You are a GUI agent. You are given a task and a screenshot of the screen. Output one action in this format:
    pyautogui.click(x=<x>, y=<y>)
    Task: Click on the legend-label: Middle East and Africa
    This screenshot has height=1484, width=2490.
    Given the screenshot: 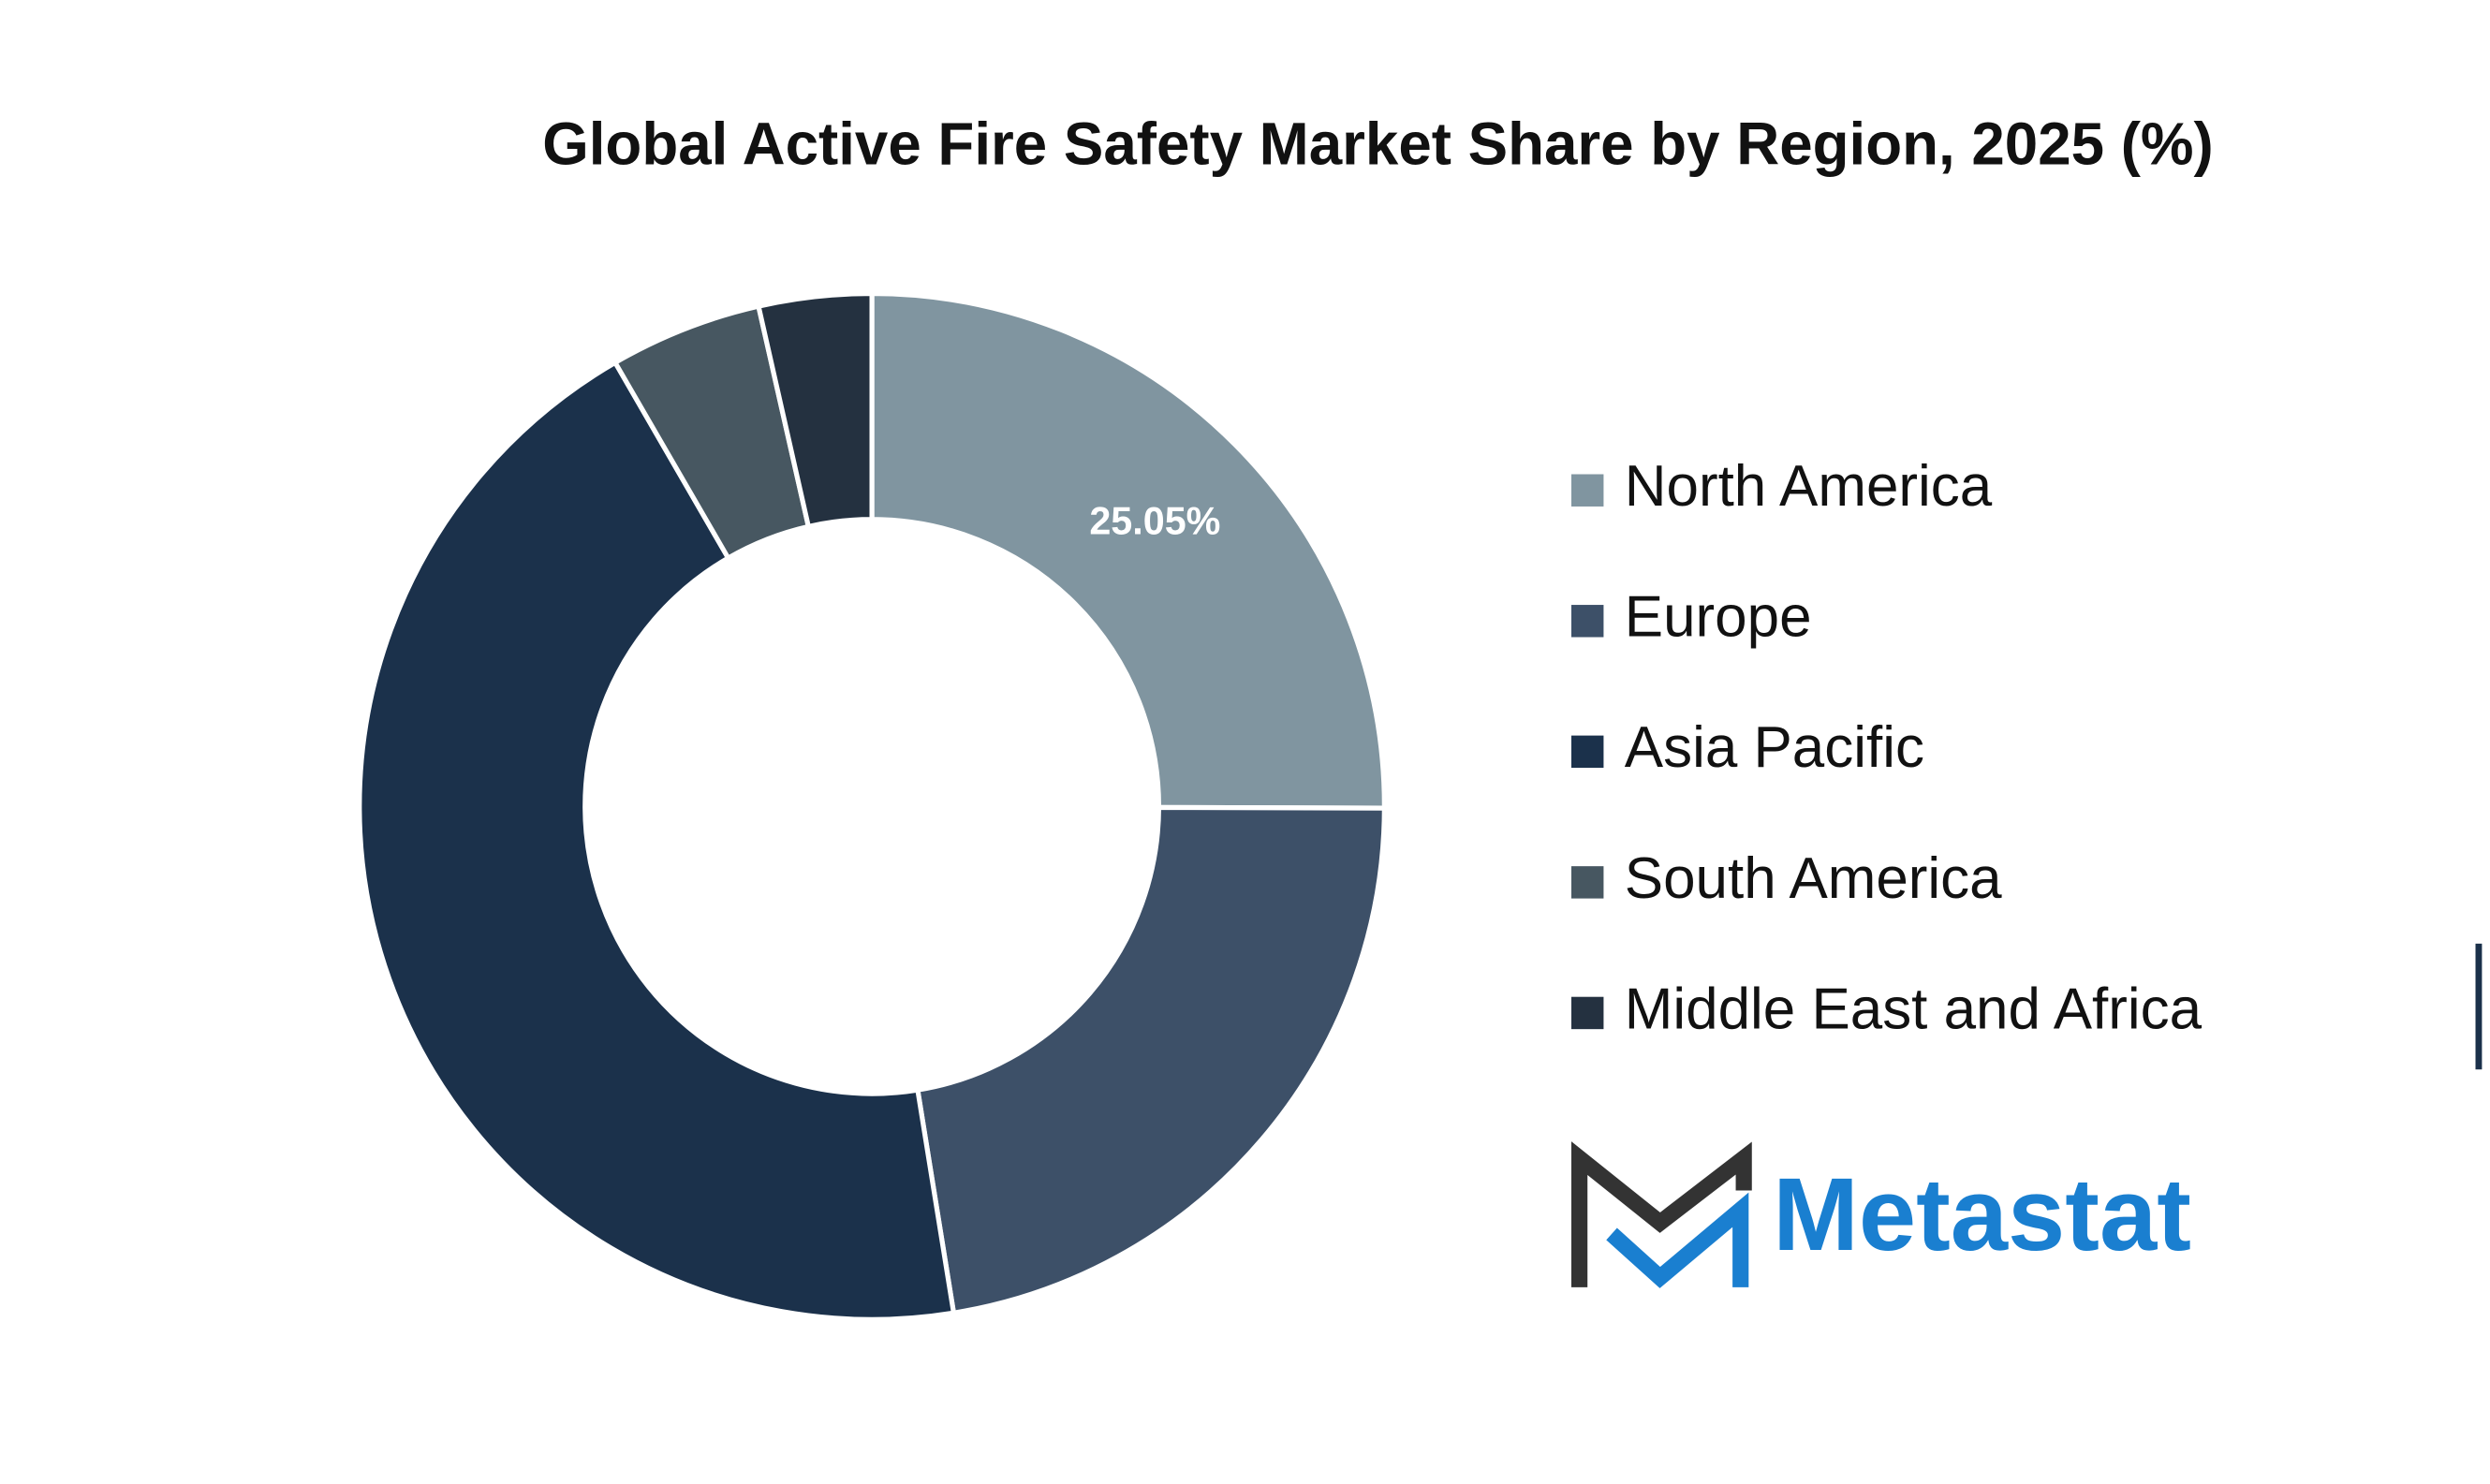 What is the action you would take?
    pyautogui.click(x=1914, y=1009)
    